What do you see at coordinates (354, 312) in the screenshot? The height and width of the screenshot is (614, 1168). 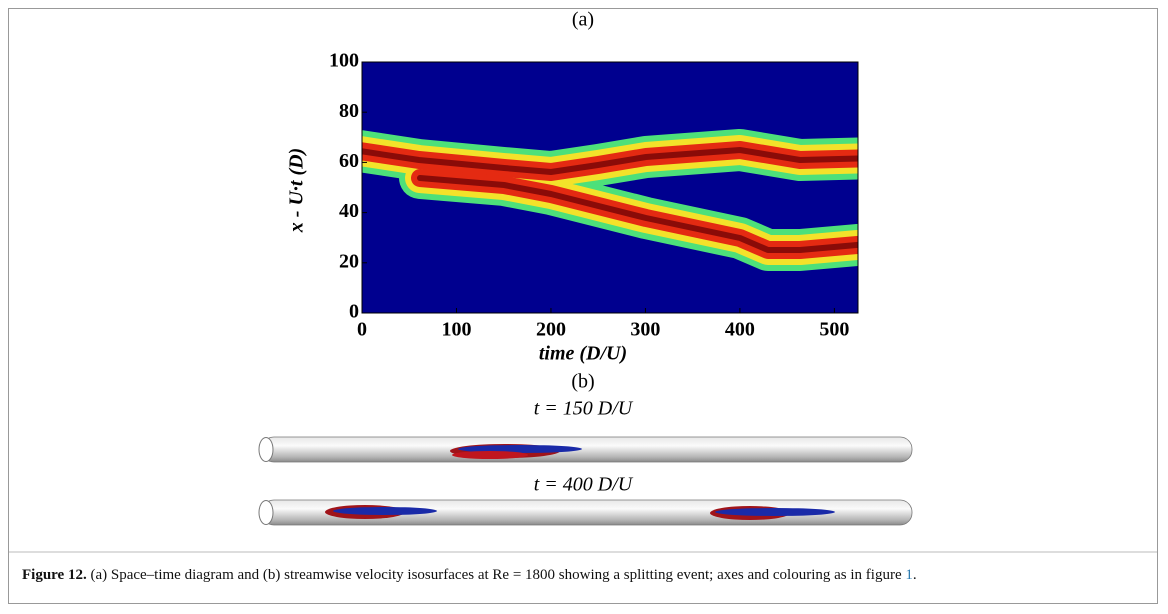 I see `y-tick-label: 0` at bounding box center [354, 312].